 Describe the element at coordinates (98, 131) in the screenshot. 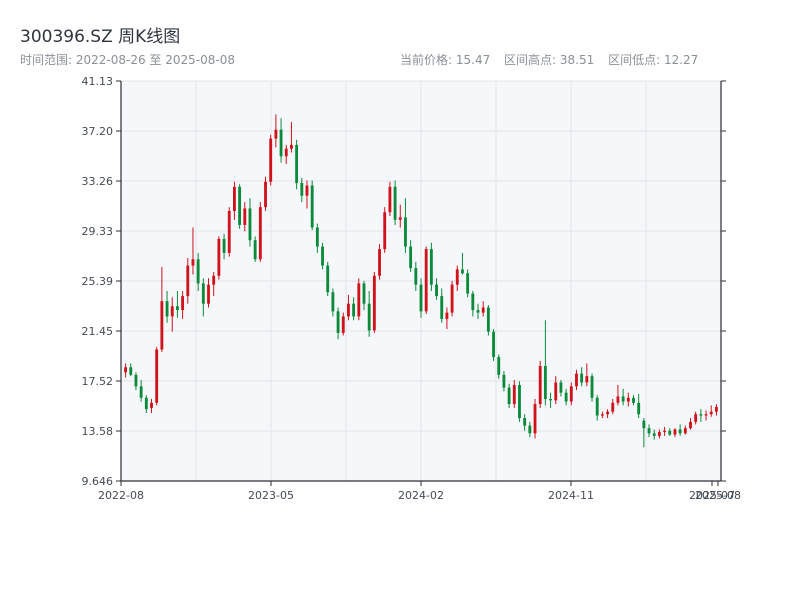

I see `y-tick-label: 37.20` at that location.